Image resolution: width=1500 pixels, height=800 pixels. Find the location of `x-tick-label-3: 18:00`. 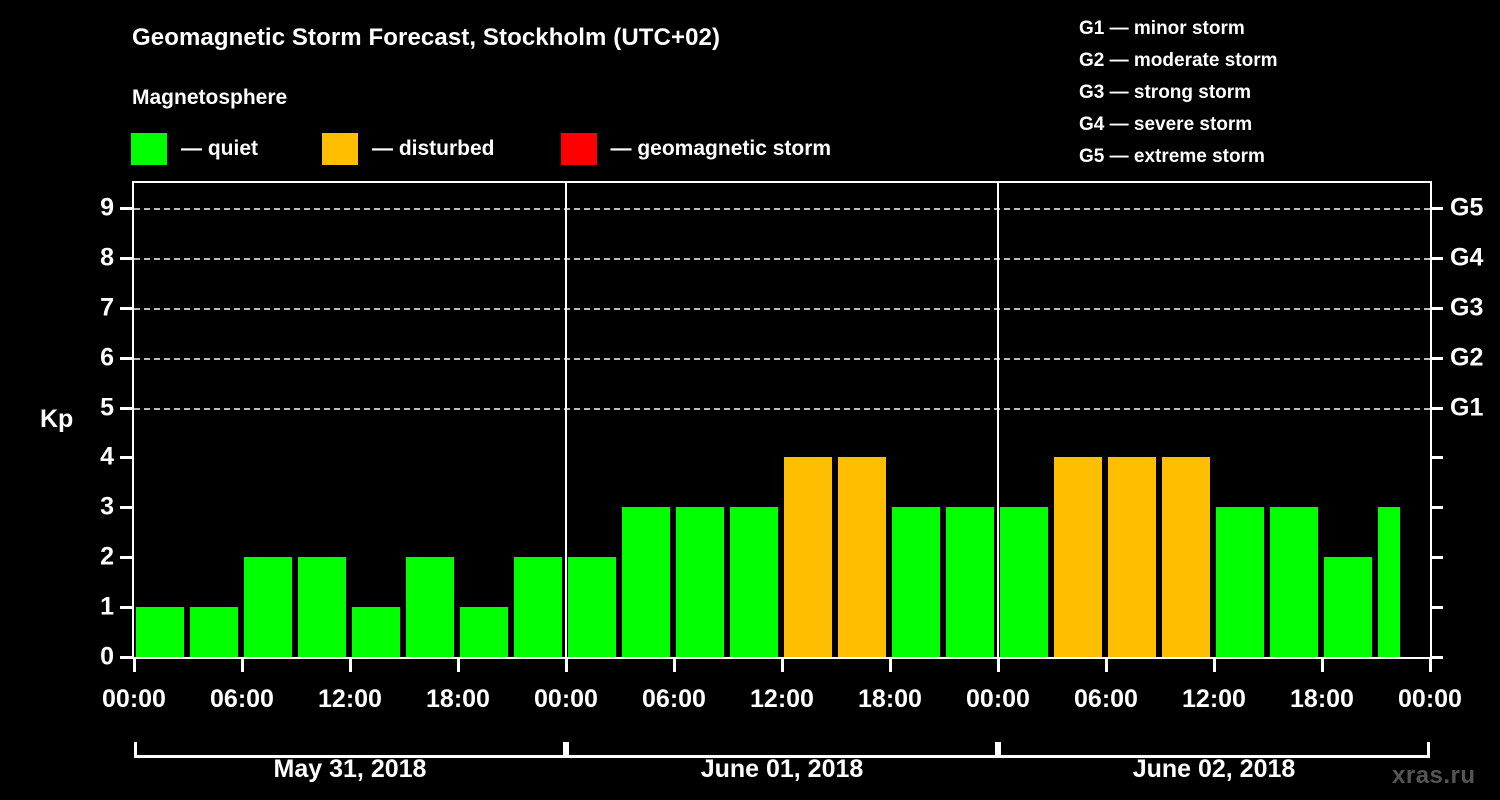

x-tick-label-3: 18:00 is located at coordinates (458, 699).